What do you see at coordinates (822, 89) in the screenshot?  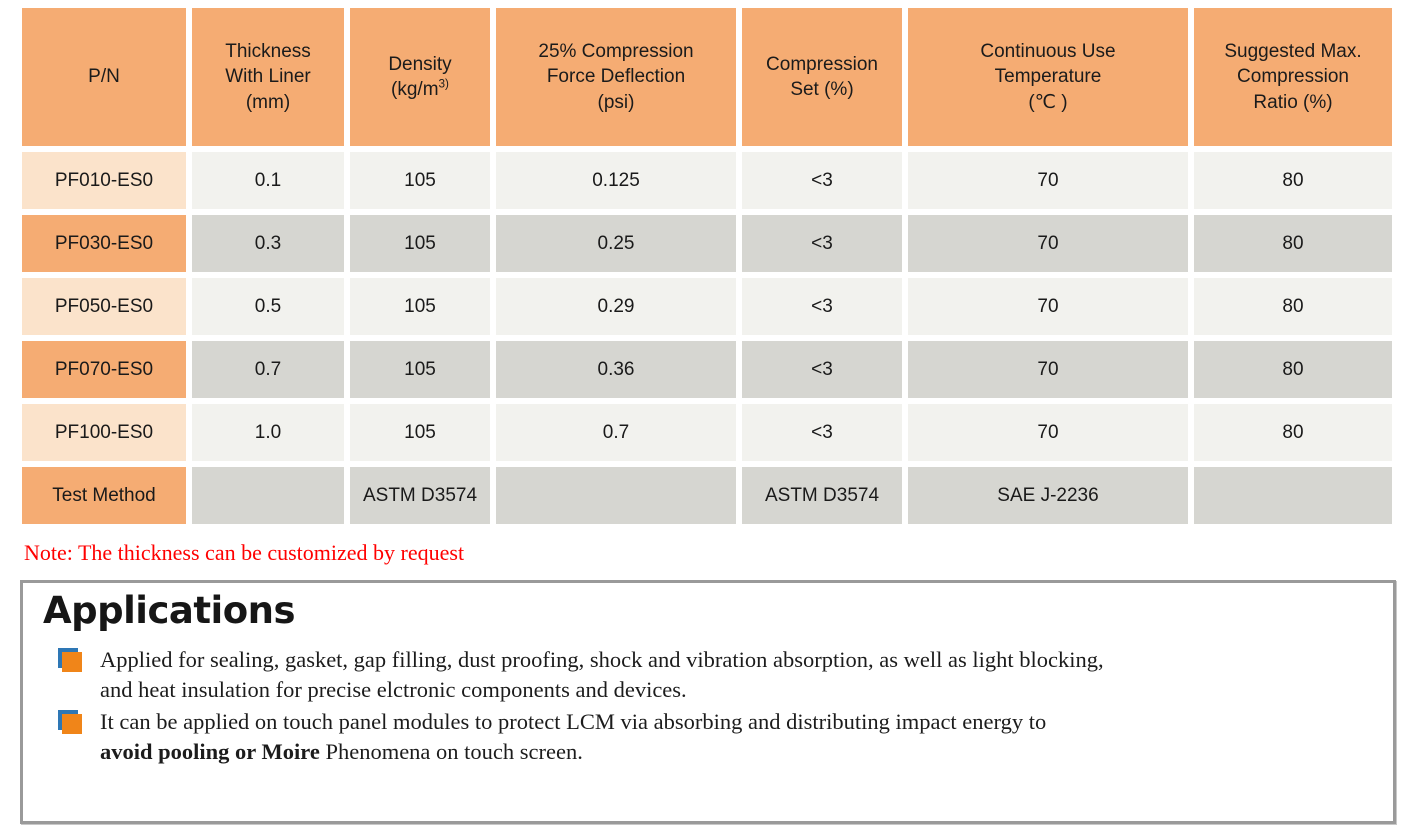 I see `header-line: Set (%)` at bounding box center [822, 89].